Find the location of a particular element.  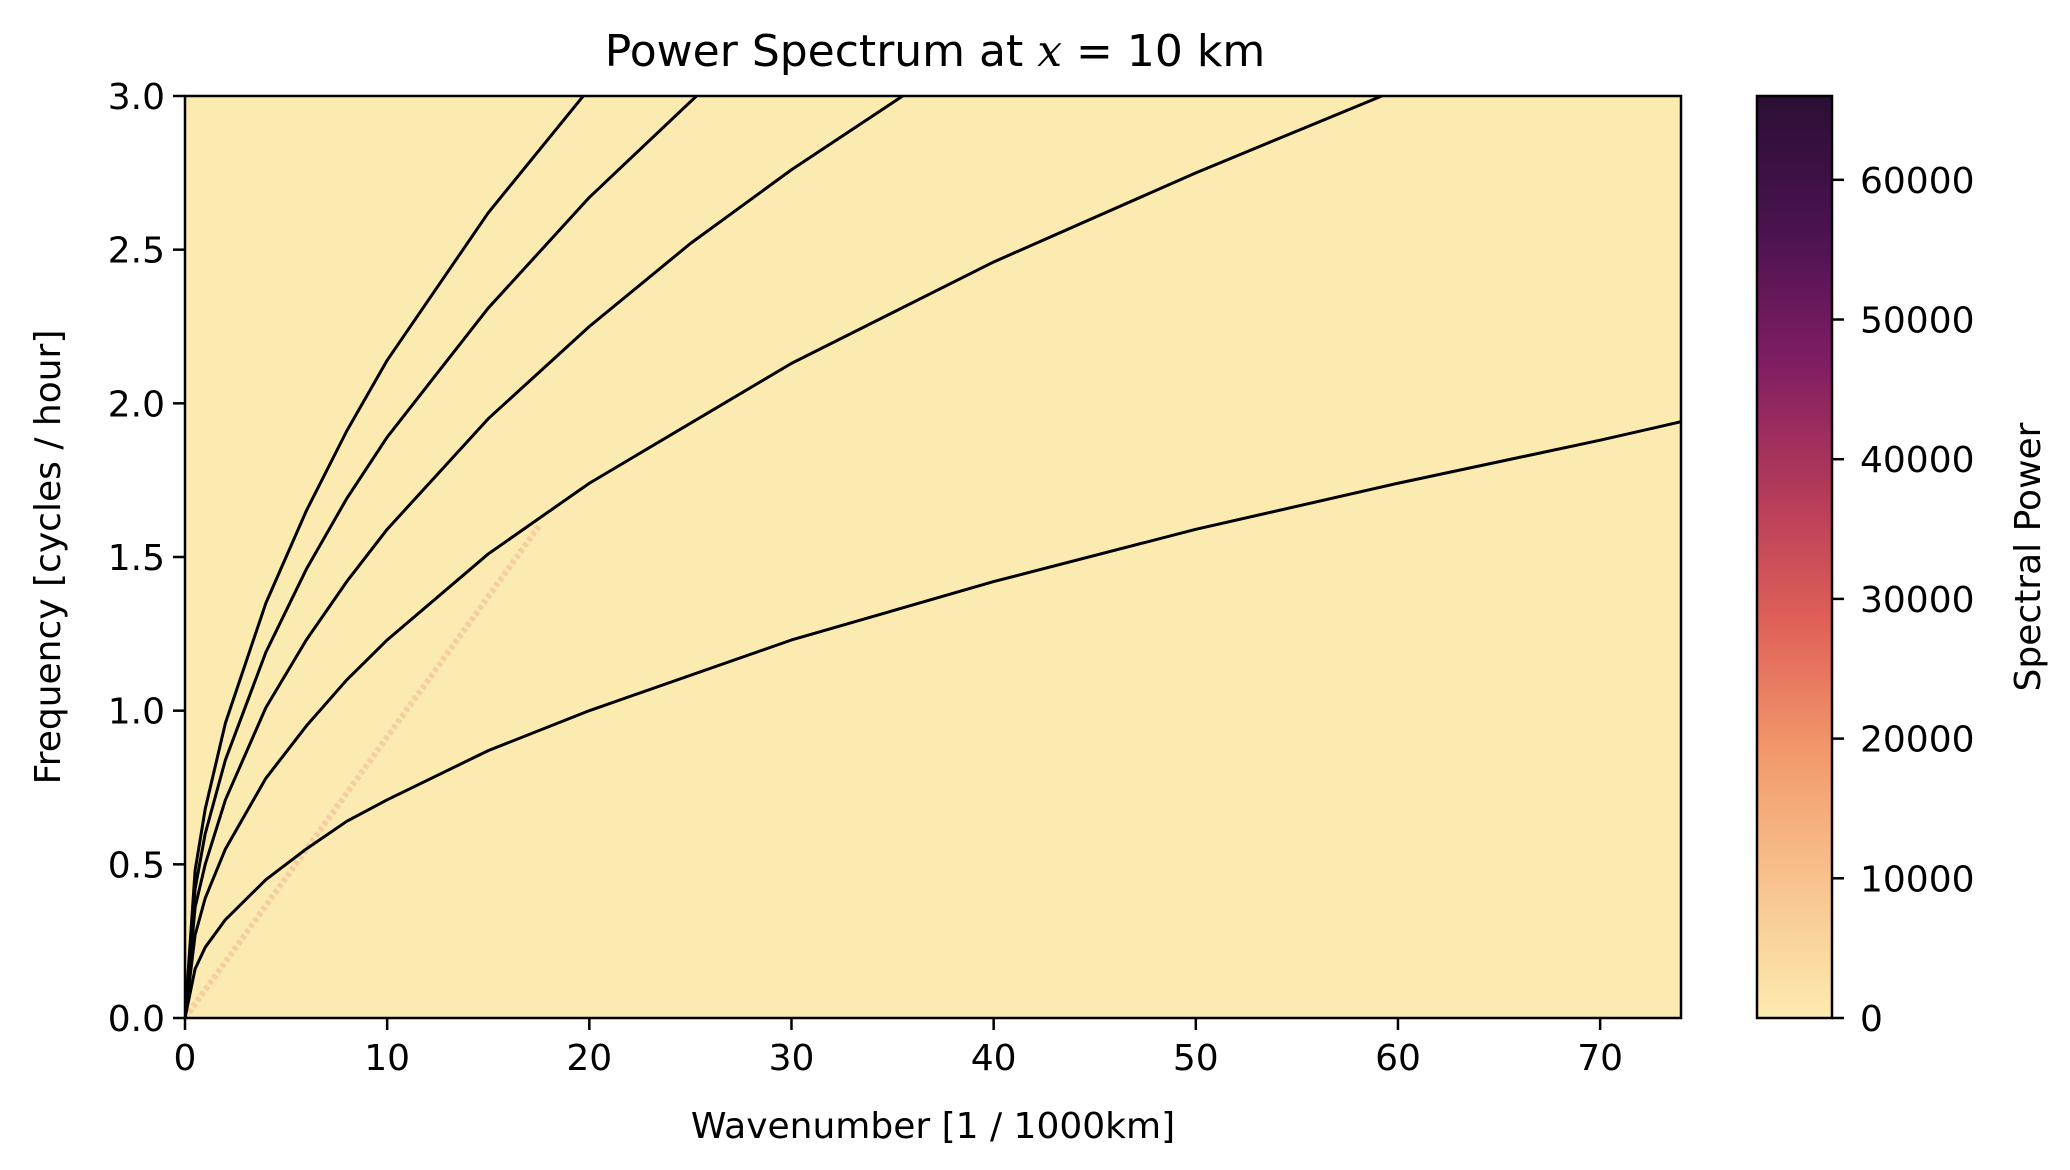

y-tick-label: 2.0 is located at coordinates (136, 404).